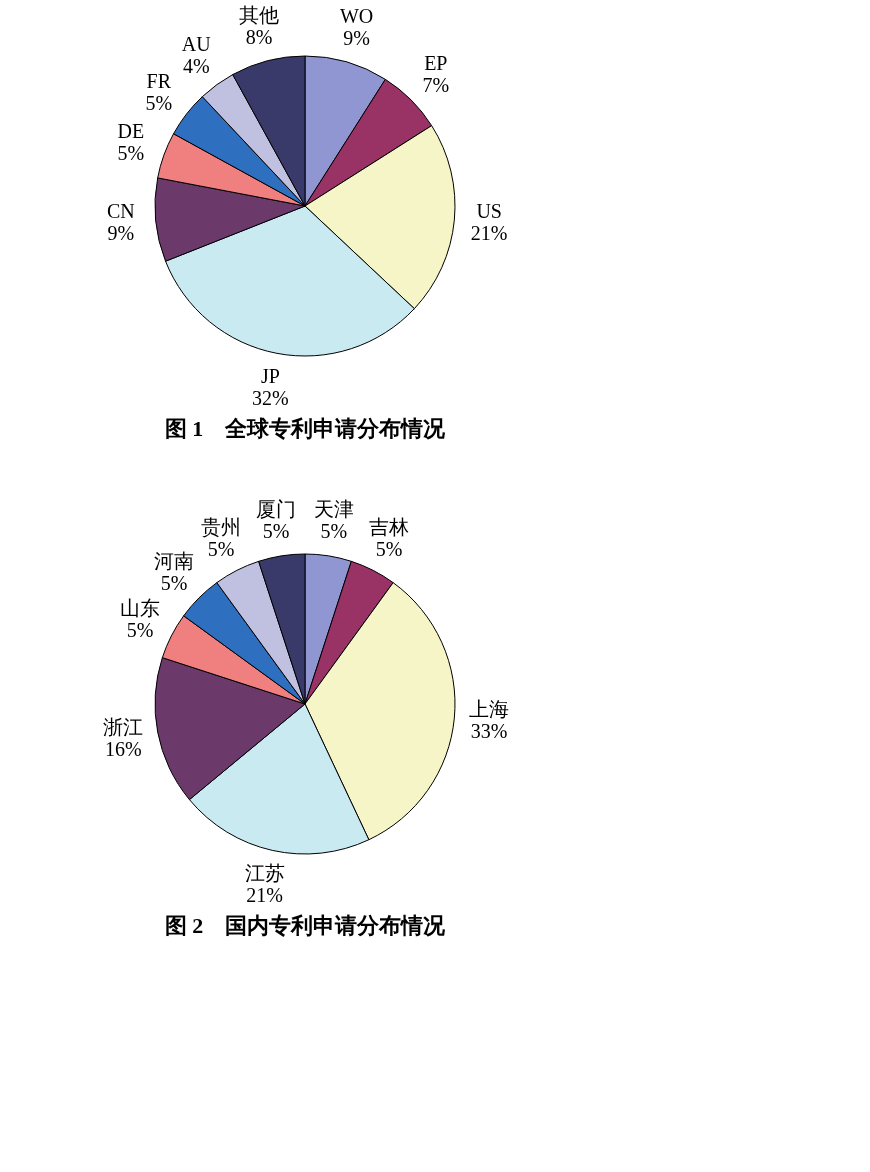 Image resolution: width=870 pixels, height=1172 pixels. Describe the element at coordinates (489, 709) in the screenshot. I see `slice-label: 上海` at that location.